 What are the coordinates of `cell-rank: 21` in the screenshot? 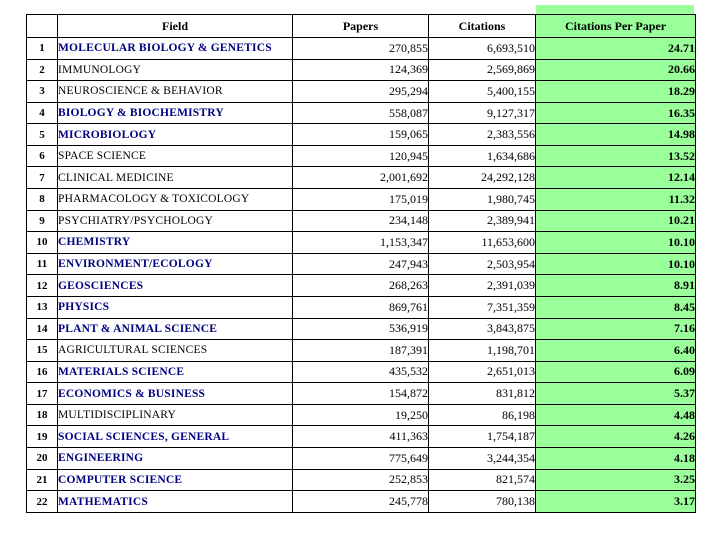 It's located at (42, 480).